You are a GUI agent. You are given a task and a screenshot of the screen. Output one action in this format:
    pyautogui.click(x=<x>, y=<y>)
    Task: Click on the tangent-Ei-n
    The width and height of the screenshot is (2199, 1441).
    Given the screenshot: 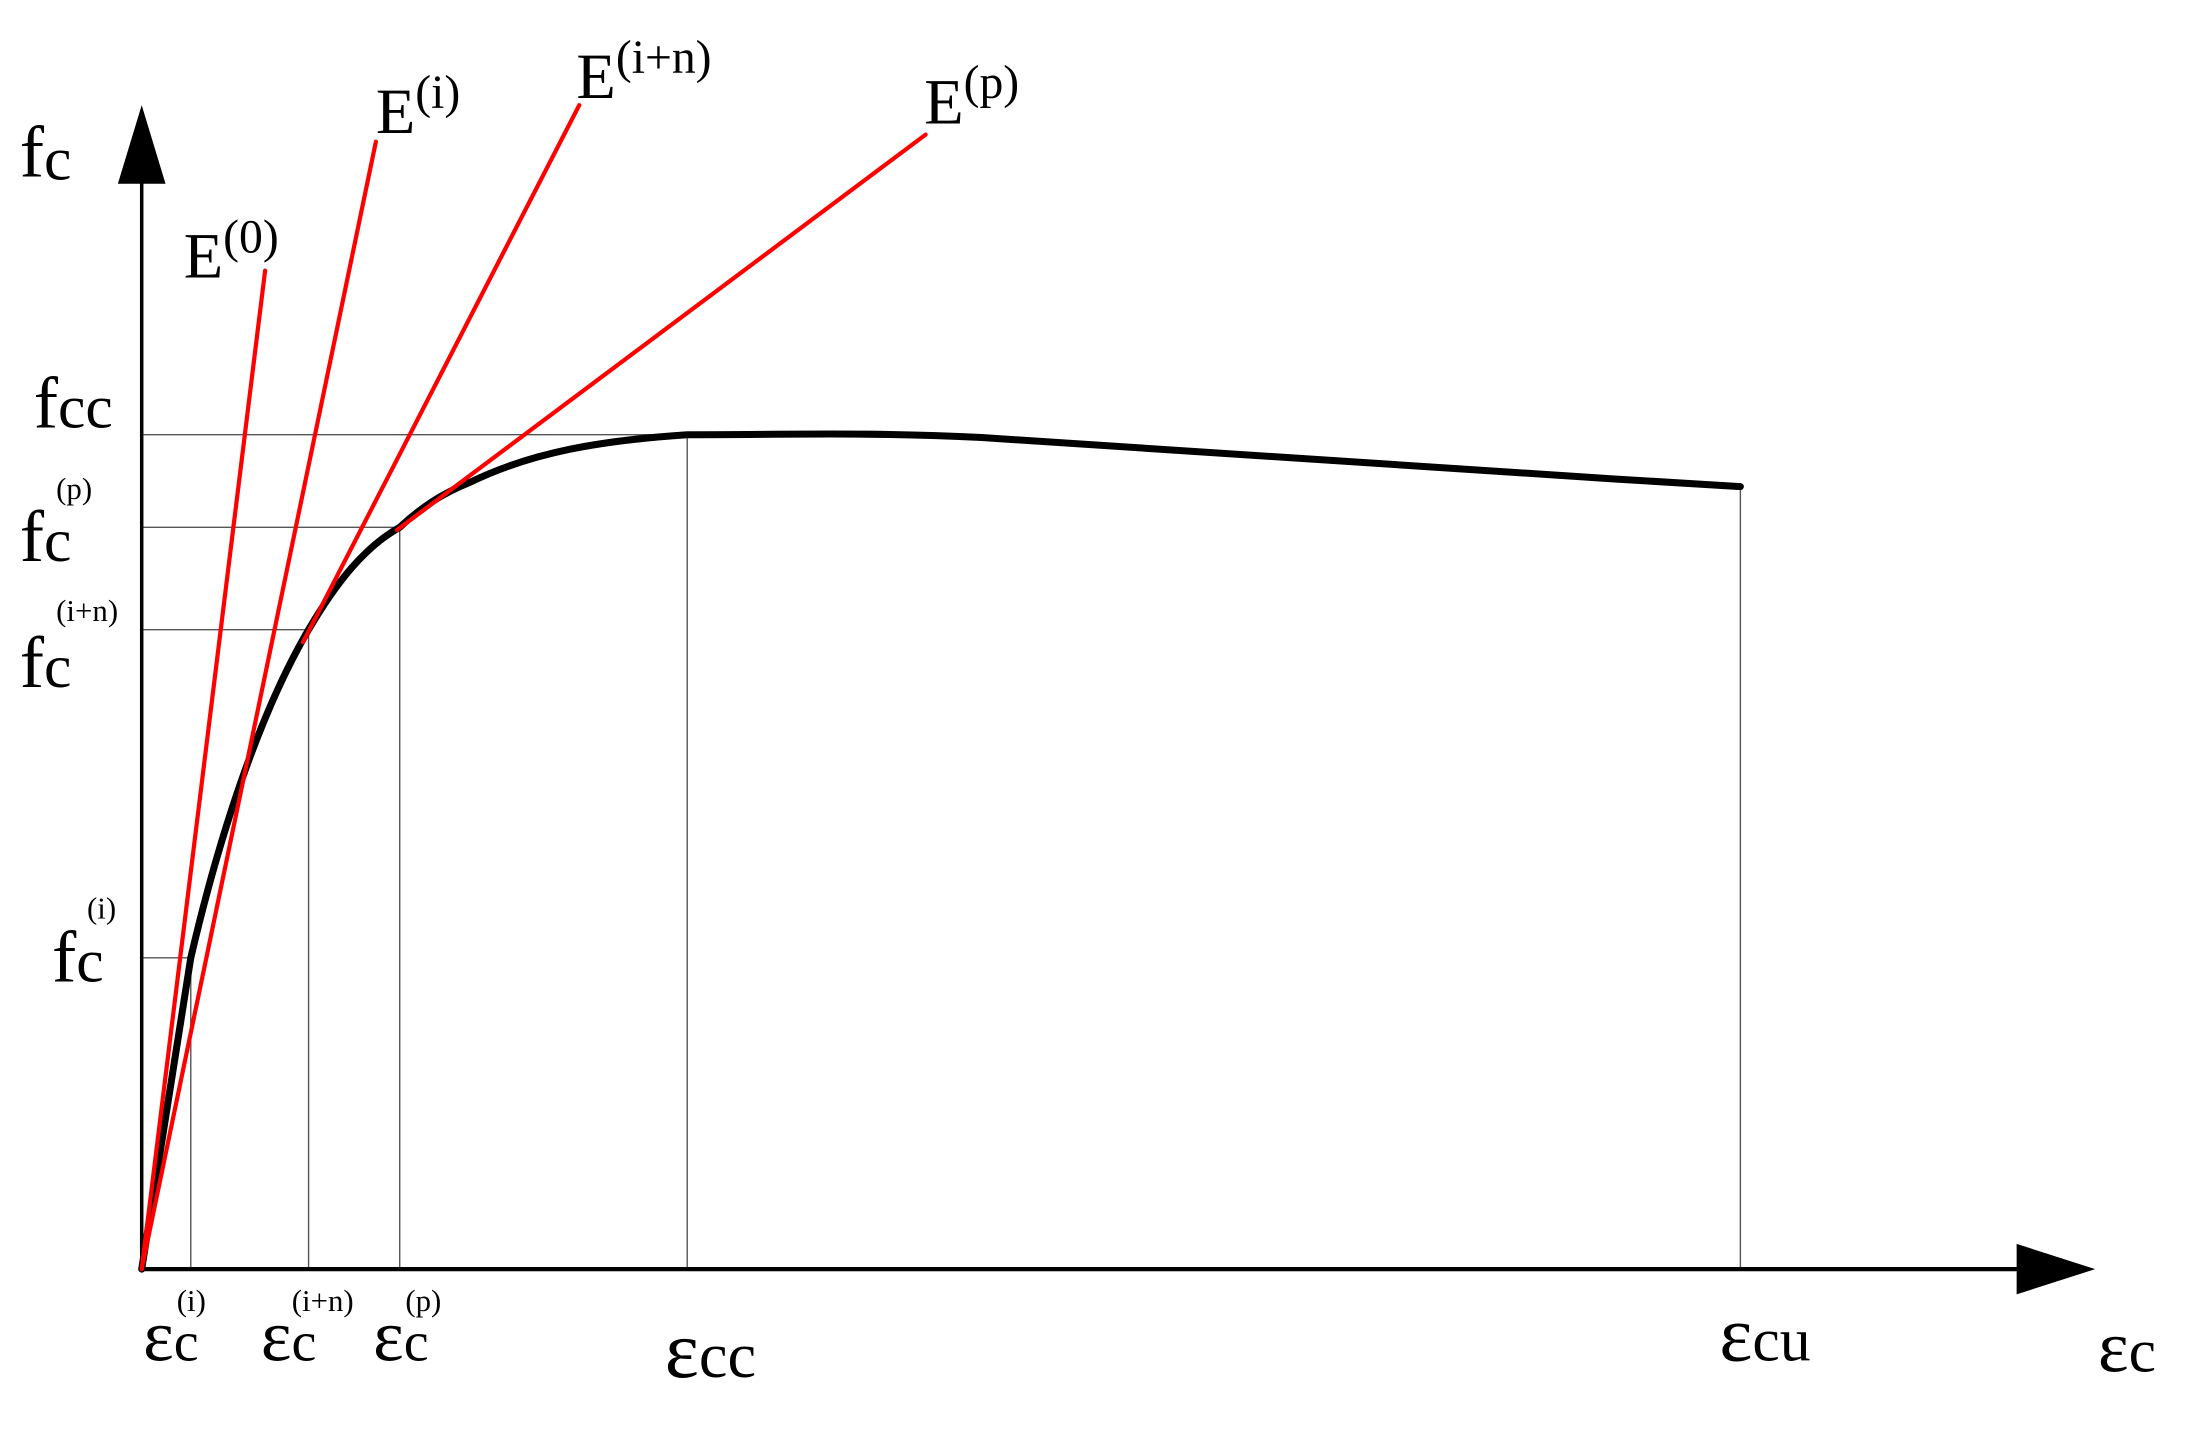 What is the action you would take?
    pyautogui.click(x=441, y=374)
    